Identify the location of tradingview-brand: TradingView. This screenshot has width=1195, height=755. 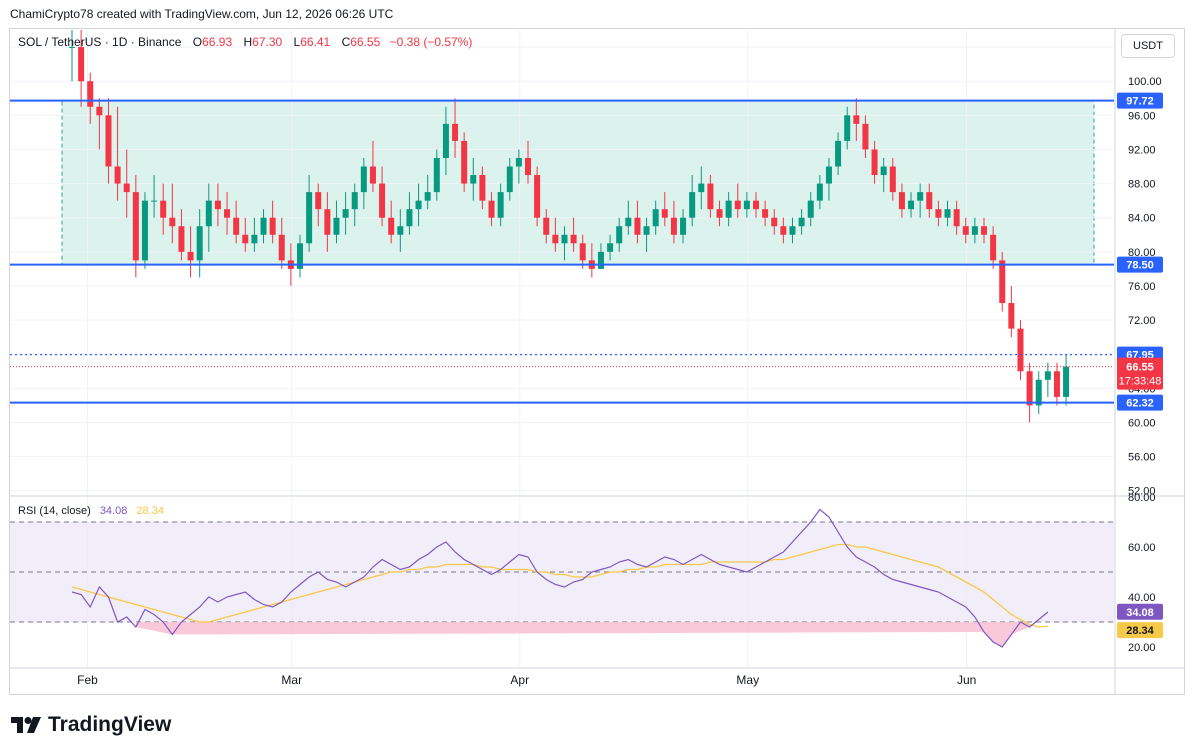
(91, 725).